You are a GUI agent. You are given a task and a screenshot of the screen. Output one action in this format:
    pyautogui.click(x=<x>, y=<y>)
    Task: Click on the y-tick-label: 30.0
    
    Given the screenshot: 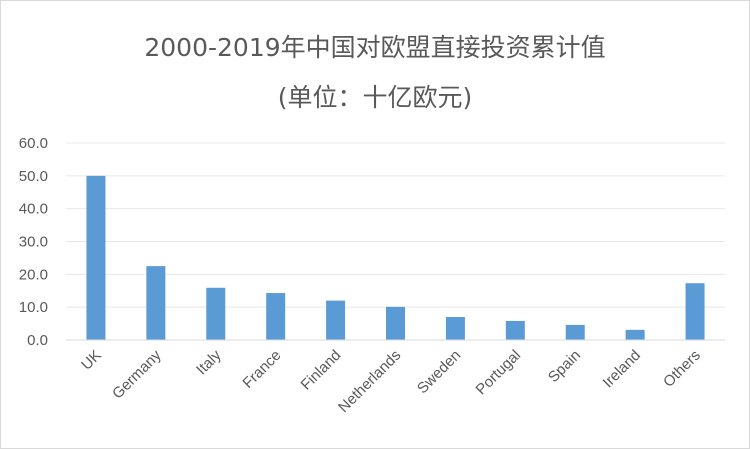 What is the action you would take?
    pyautogui.click(x=33, y=242)
    